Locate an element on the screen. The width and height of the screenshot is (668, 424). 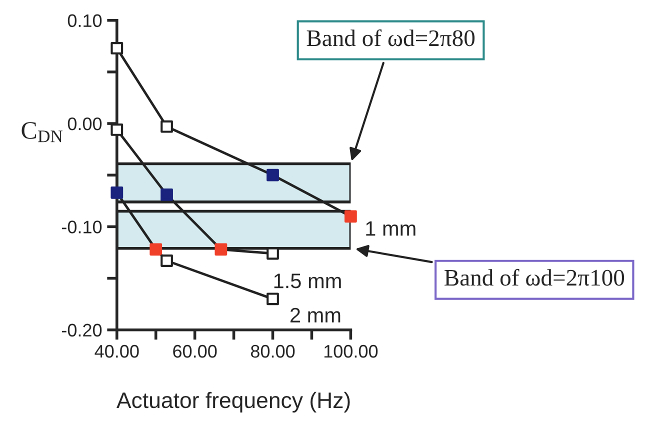
y-tick-label: 0.10 is located at coordinates (85, 21).